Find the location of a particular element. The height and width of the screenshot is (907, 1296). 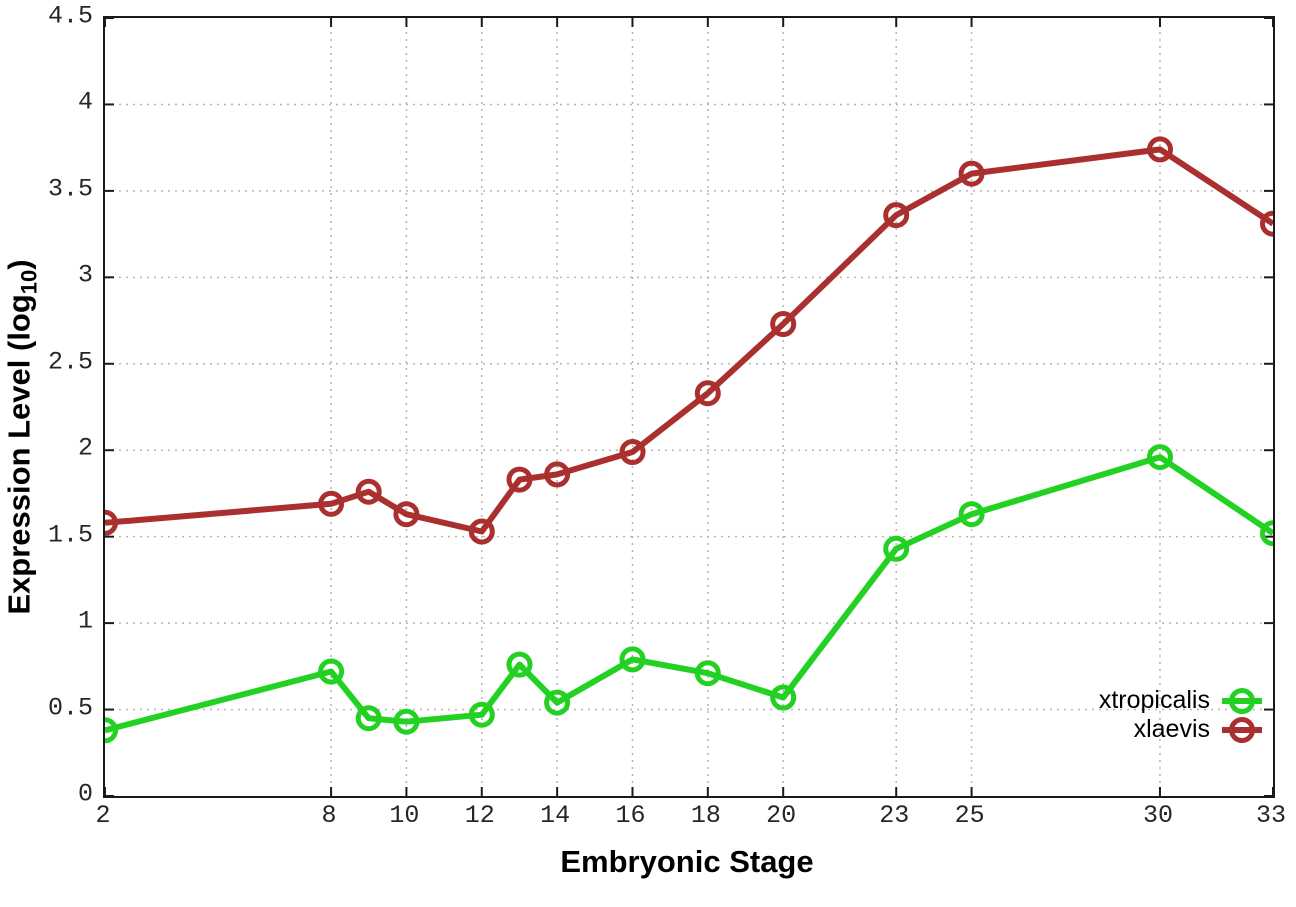

y-tick-label: 1 is located at coordinates (85, 621).